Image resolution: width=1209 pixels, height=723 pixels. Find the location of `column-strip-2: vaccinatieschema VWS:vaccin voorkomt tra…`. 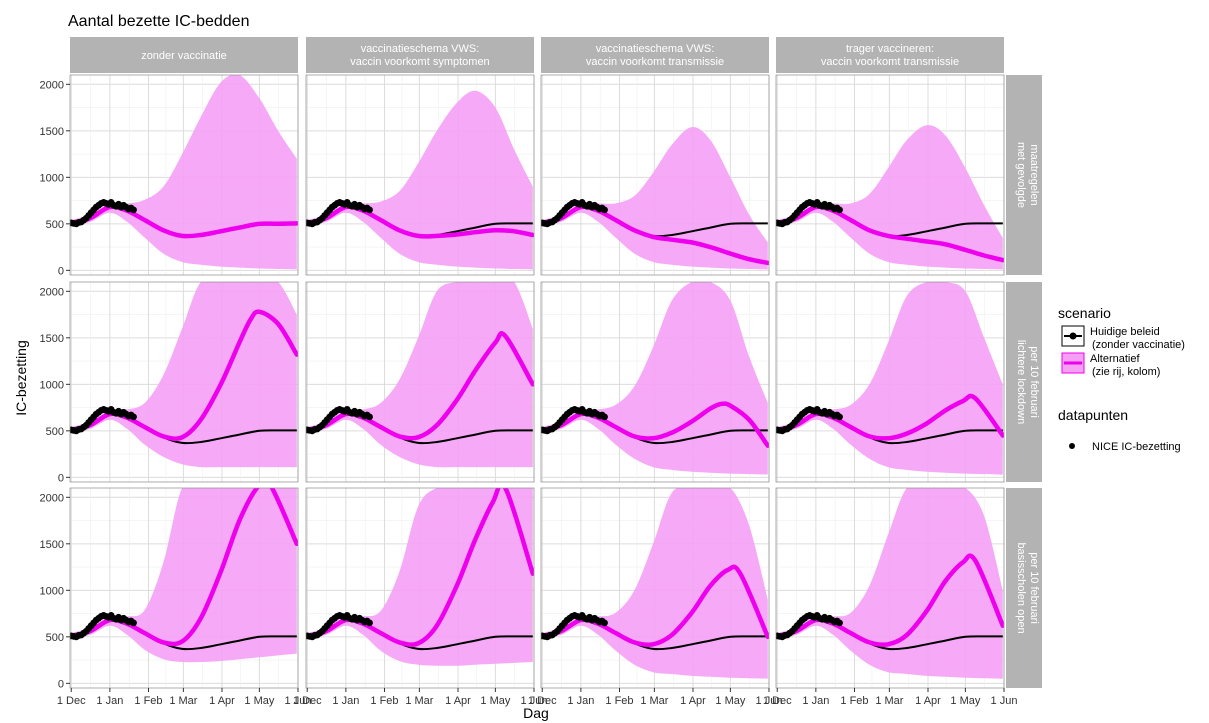

column-strip-2: vaccinatieschema VWS:vaccin voorkomt tra… is located at coordinates (655, 55).